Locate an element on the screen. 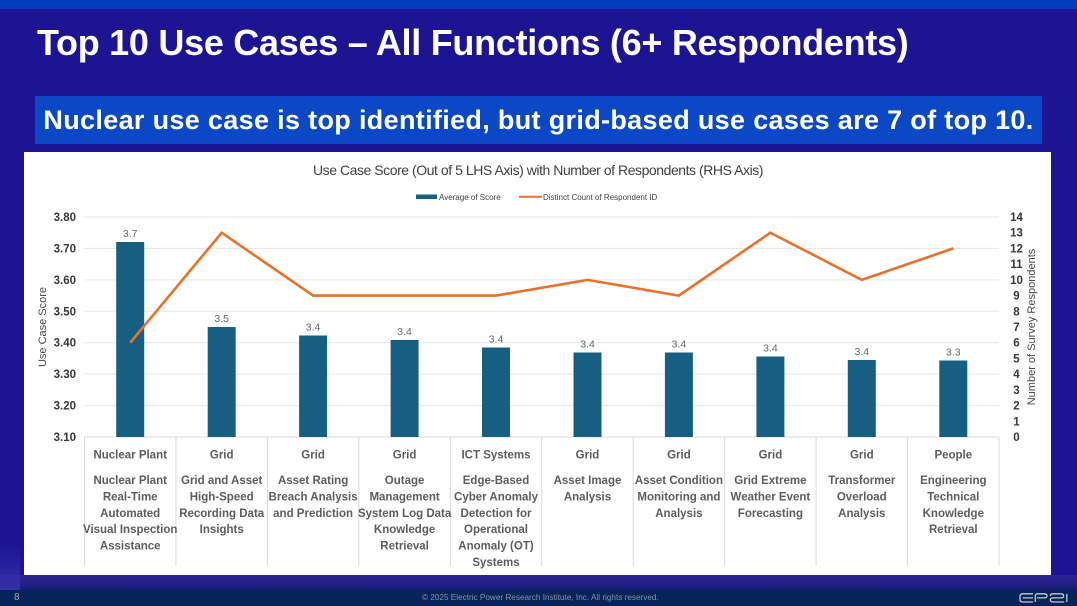 This screenshot has height=606, width=1077. svg-text: Overload is located at coordinates (862, 497).